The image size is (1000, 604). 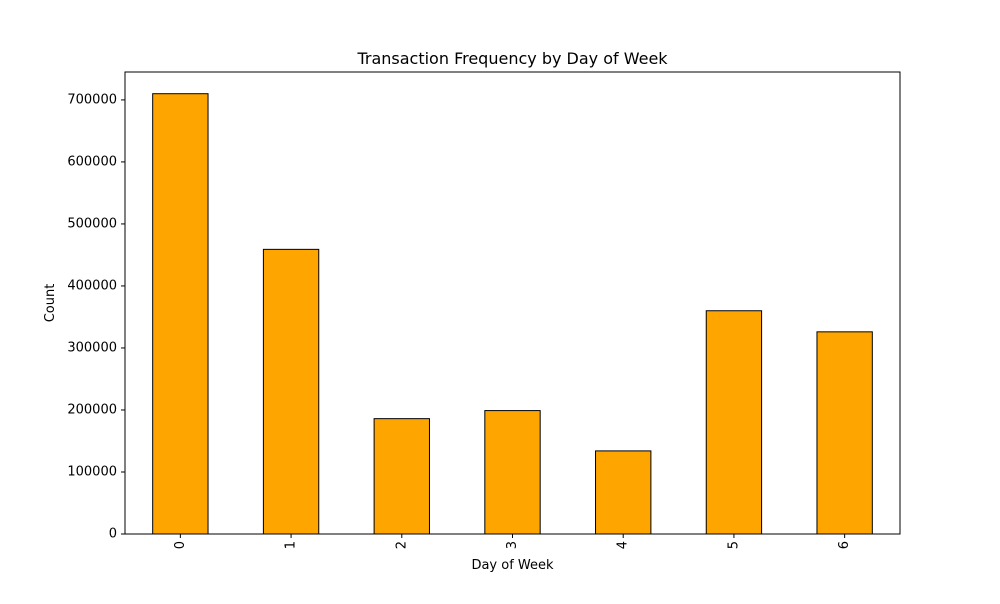 I want to click on y-tick-label: 200000, so click(x=92, y=409).